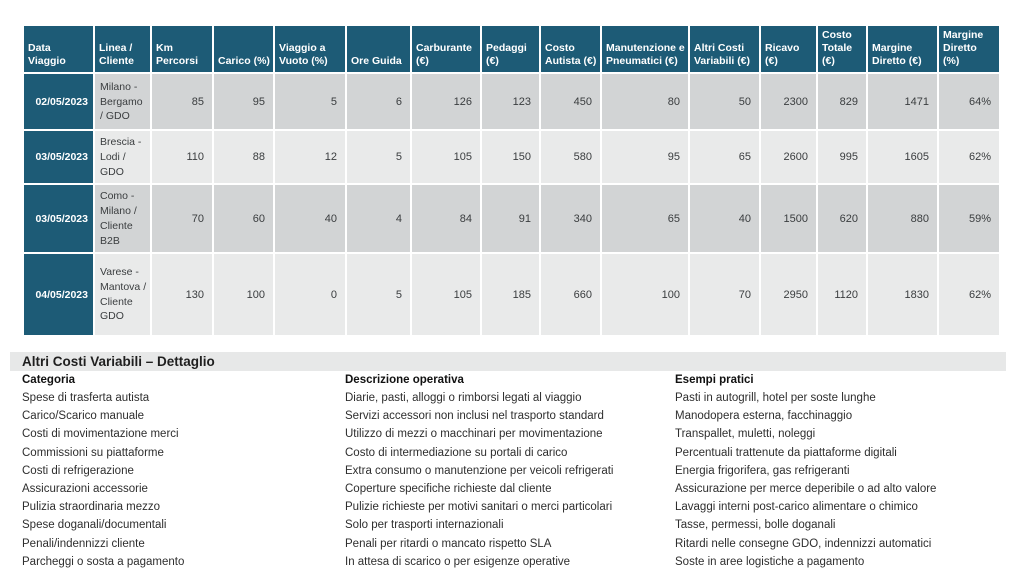 The image size is (1024, 576). What do you see at coordinates (58, 49) in the screenshot?
I see `header-cell: Data Viaggio` at bounding box center [58, 49].